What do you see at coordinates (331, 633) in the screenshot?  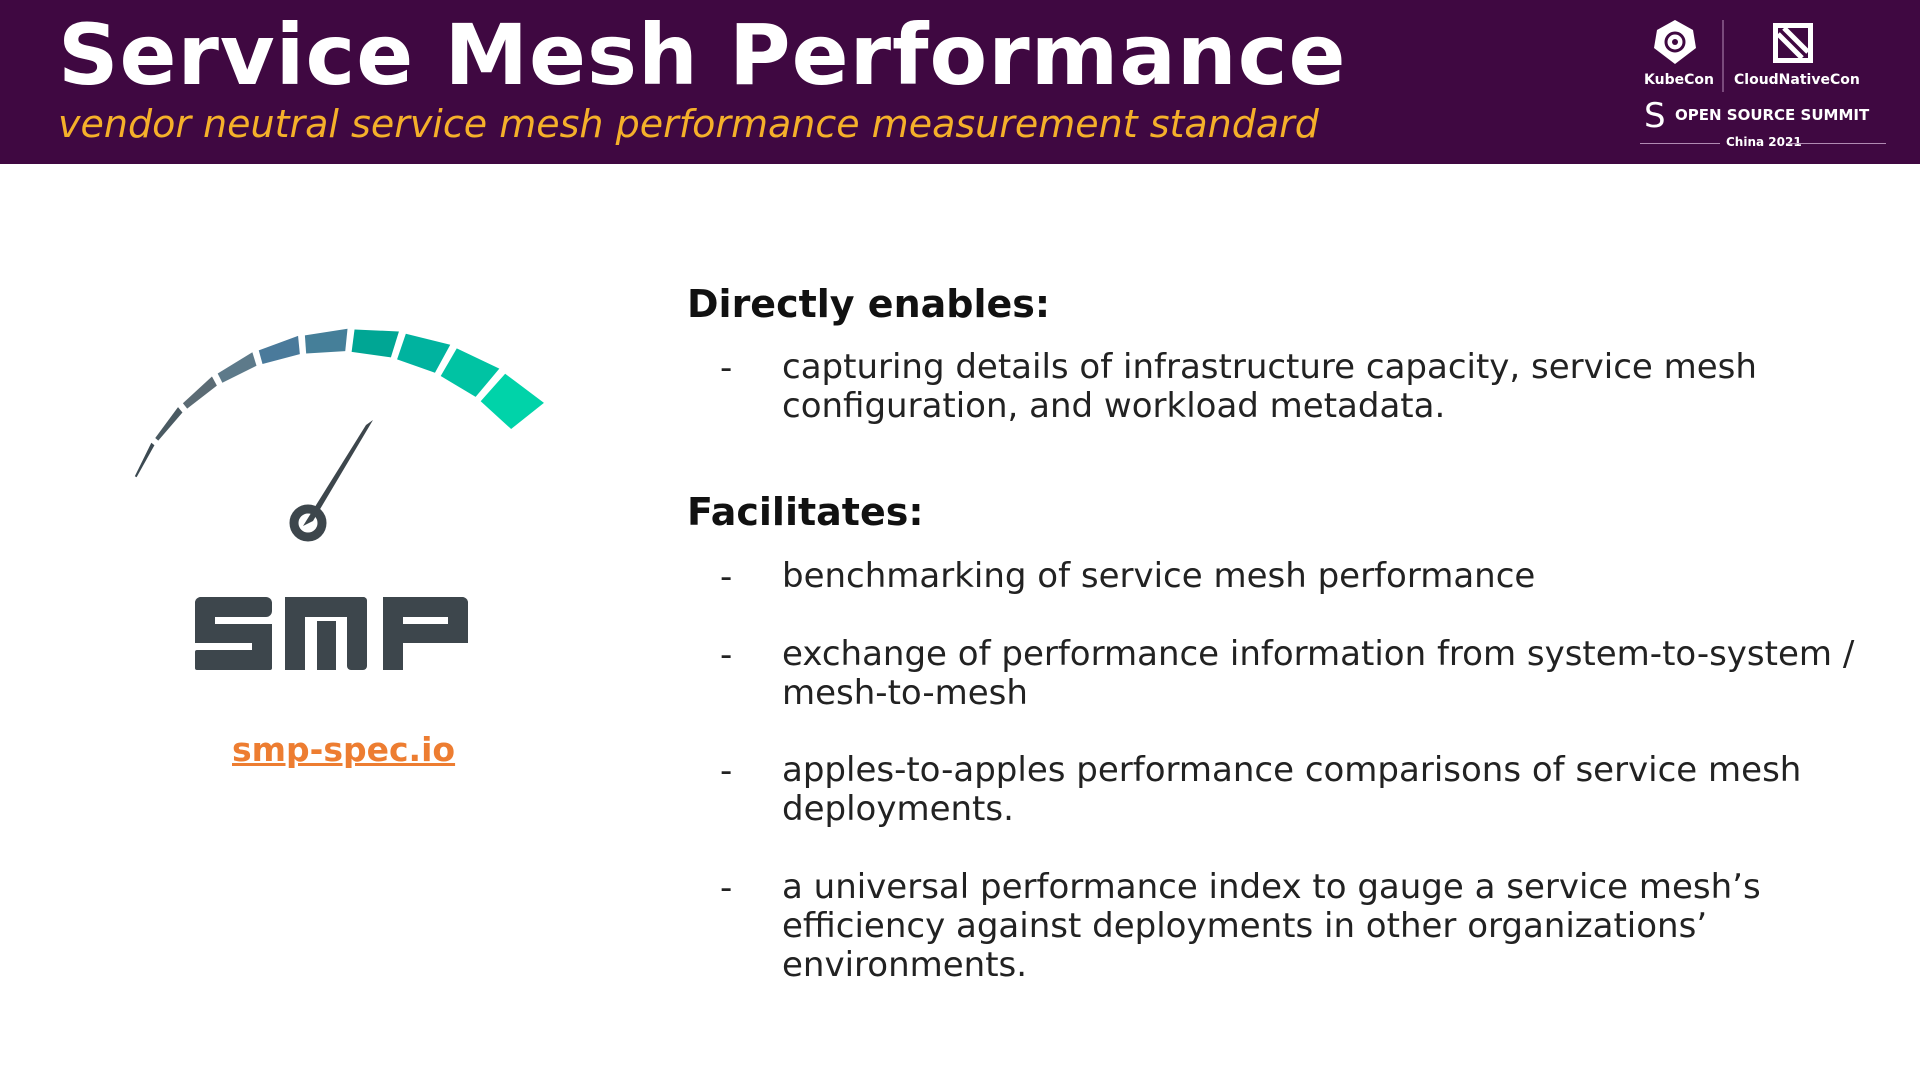 I see `smp-logo-wordmark` at bounding box center [331, 633].